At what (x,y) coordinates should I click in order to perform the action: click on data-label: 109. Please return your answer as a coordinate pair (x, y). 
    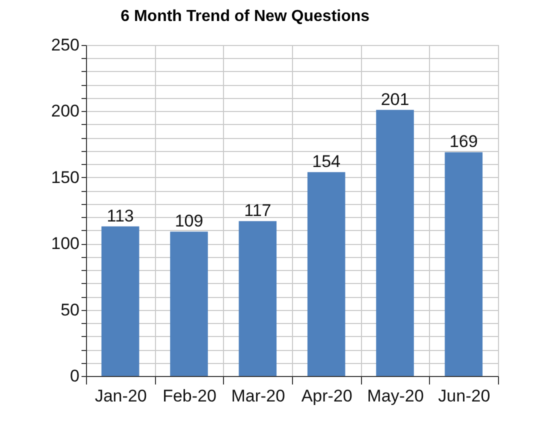
    Looking at the image, I should click on (189, 221).